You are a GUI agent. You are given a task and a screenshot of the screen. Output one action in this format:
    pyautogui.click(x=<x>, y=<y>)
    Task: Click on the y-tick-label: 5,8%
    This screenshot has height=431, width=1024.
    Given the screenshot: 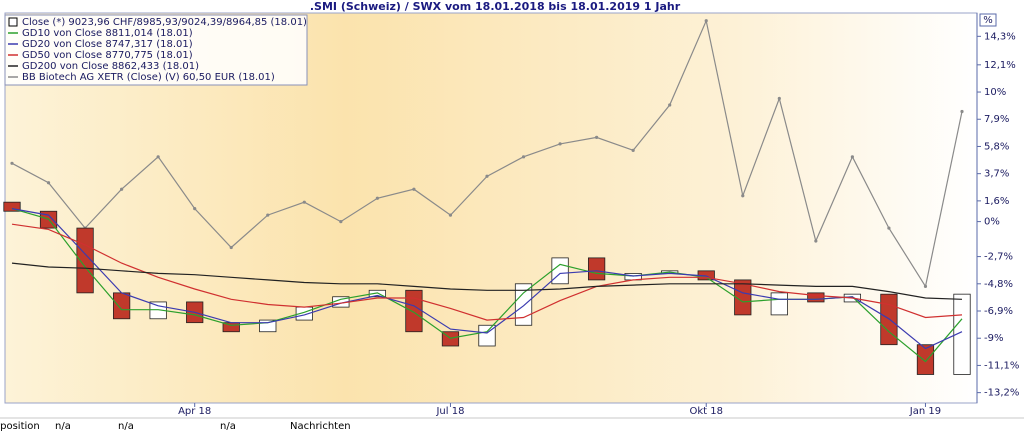 What is the action you would take?
    pyautogui.click(x=996, y=146)
    